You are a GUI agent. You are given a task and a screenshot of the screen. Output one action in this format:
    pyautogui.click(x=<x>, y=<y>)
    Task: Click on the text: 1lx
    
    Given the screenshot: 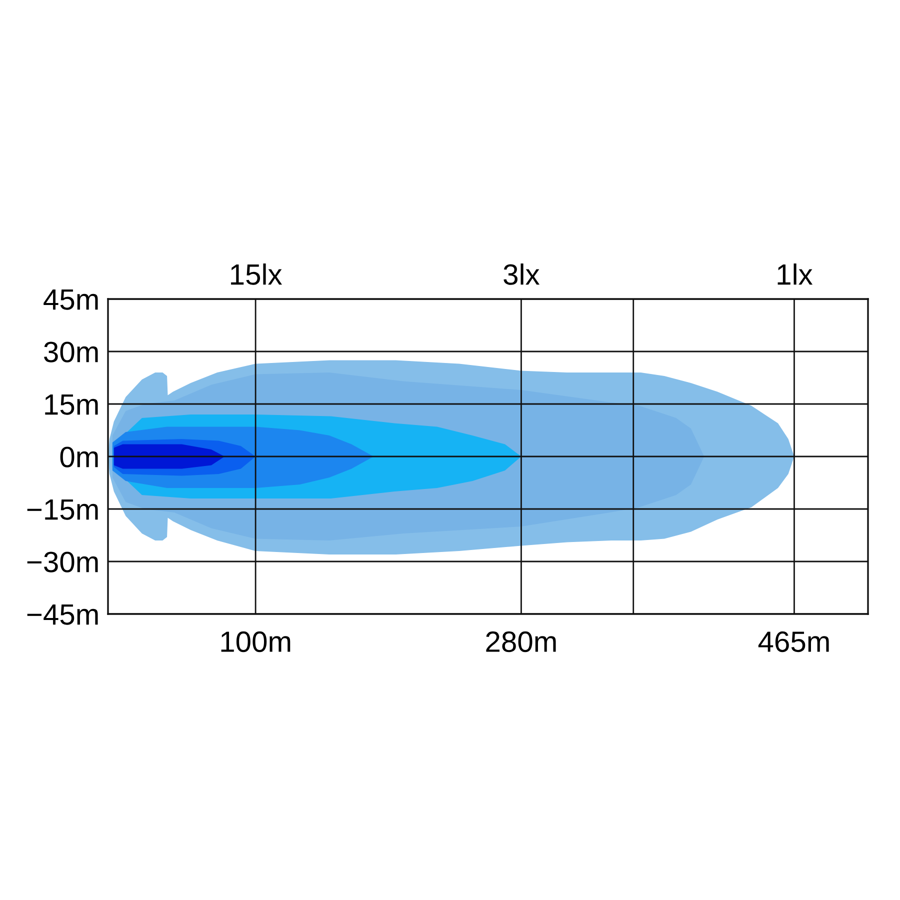 What is the action you would take?
    pyautogui.click(x=795, y=274)
    